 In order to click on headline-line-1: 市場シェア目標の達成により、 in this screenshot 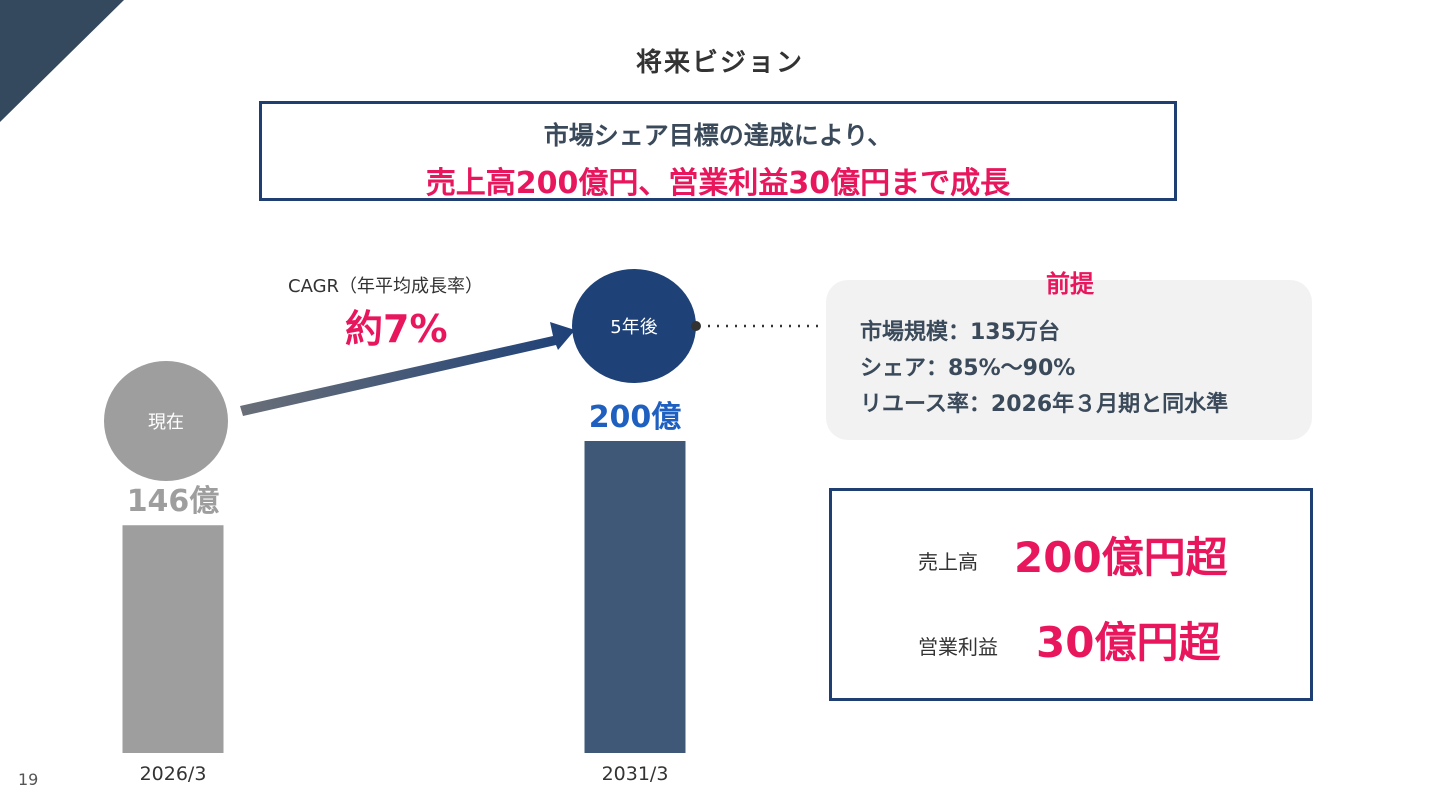, I will do `click(718, 135)`.